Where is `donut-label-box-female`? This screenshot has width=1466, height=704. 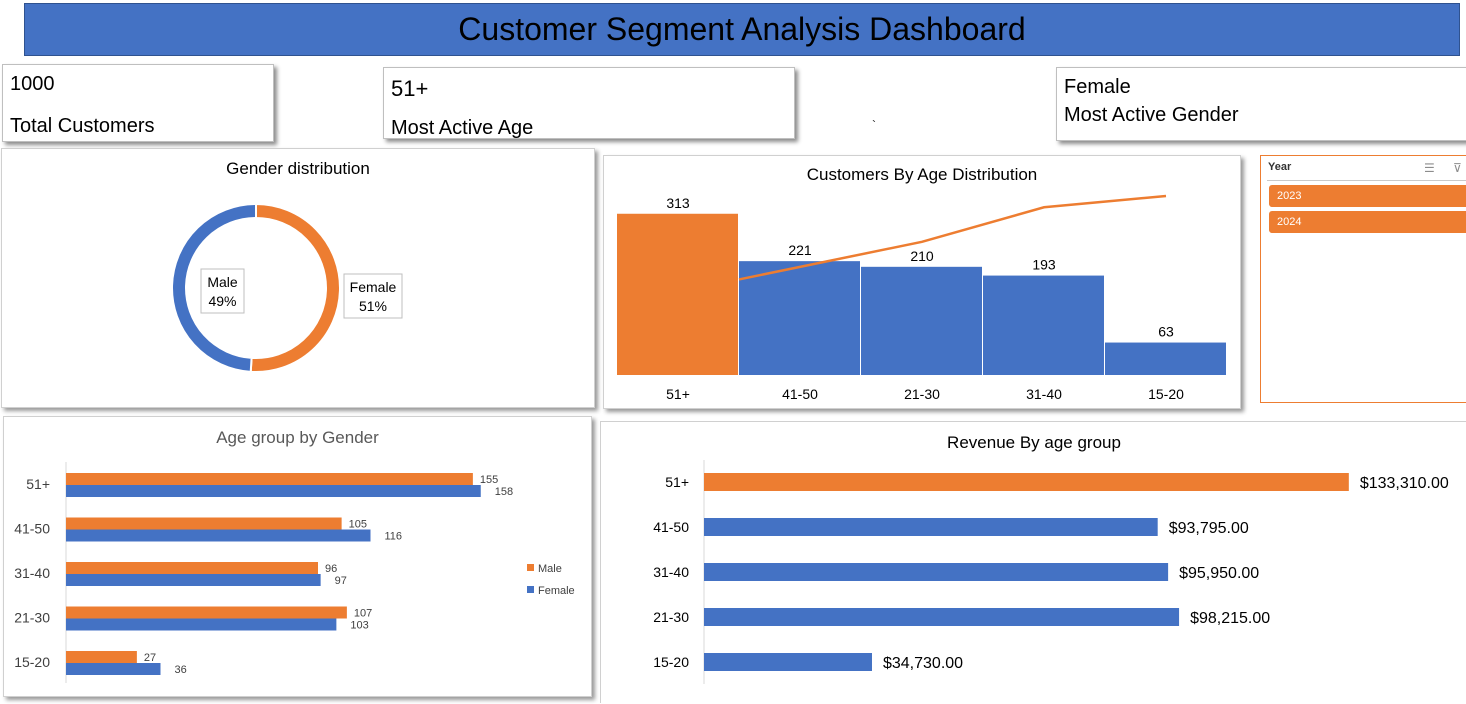
donut-label-box-female is located at coordinates (373, 296).